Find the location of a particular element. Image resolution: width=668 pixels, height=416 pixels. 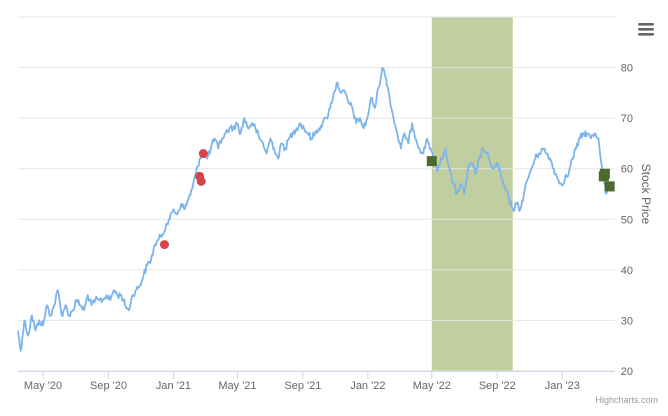

hamburger-menu-icon is located at coordinates (646, 29).